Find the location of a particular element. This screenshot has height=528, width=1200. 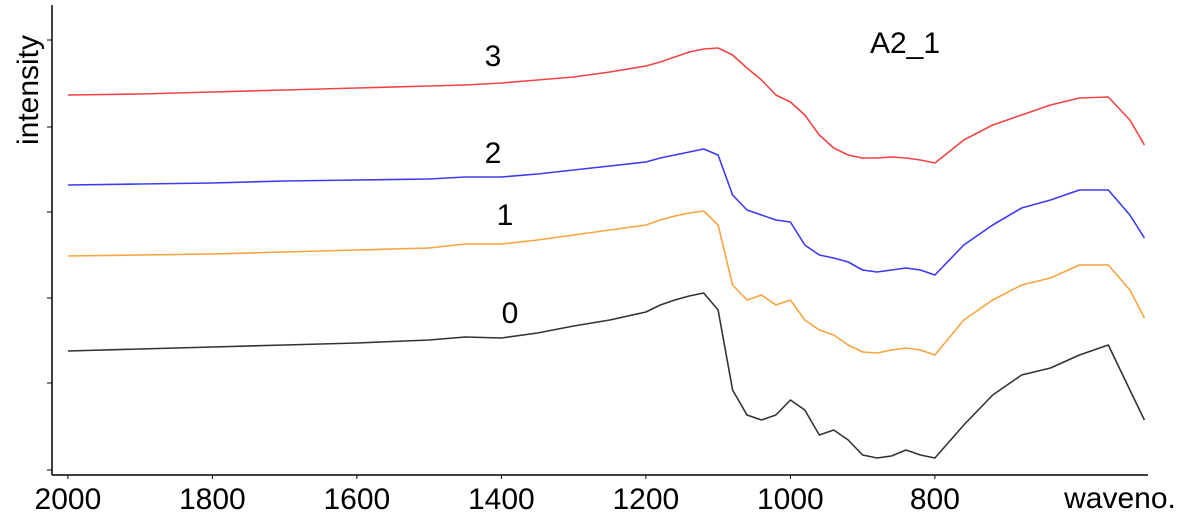

series-label: 2 is located at coordinates (493, 153).